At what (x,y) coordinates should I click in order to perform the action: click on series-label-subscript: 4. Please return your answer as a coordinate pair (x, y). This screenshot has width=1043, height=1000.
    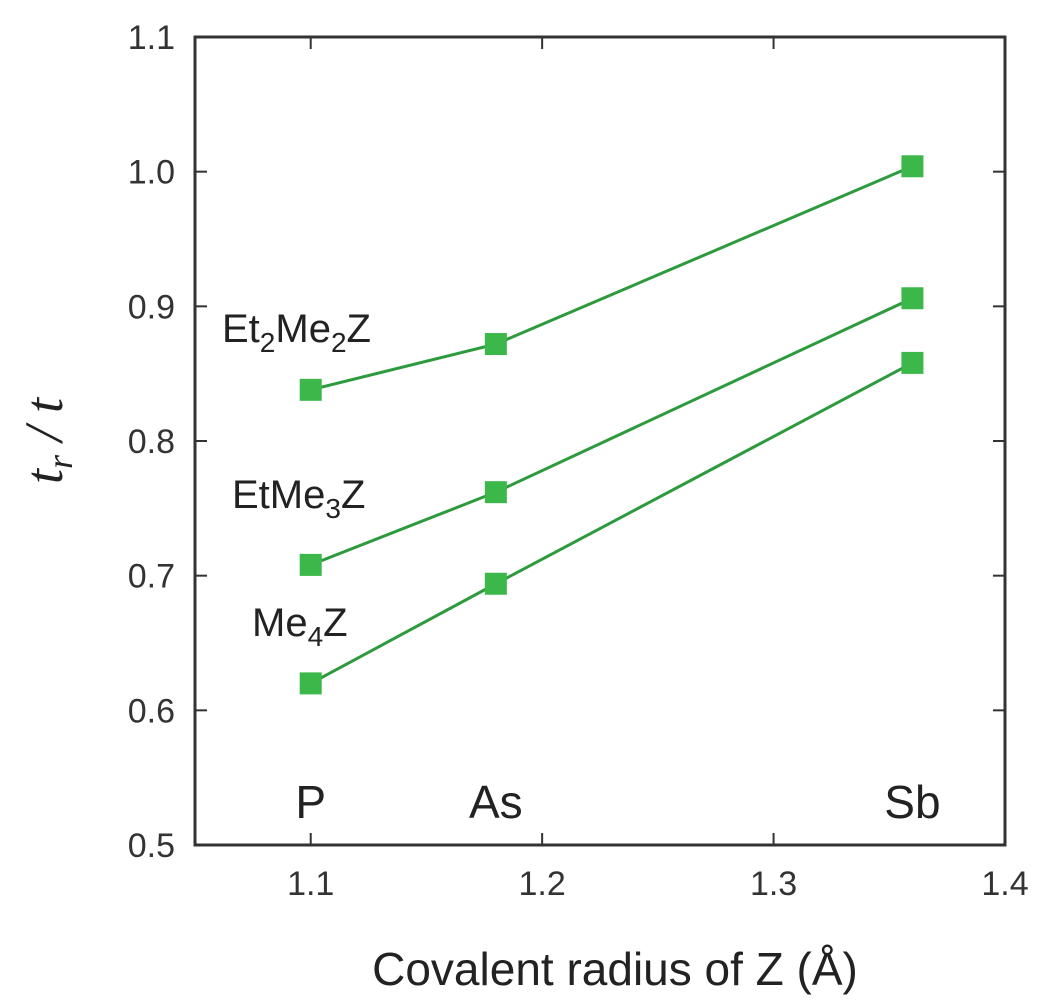
    Looking at the image, I should click on (316, 636).